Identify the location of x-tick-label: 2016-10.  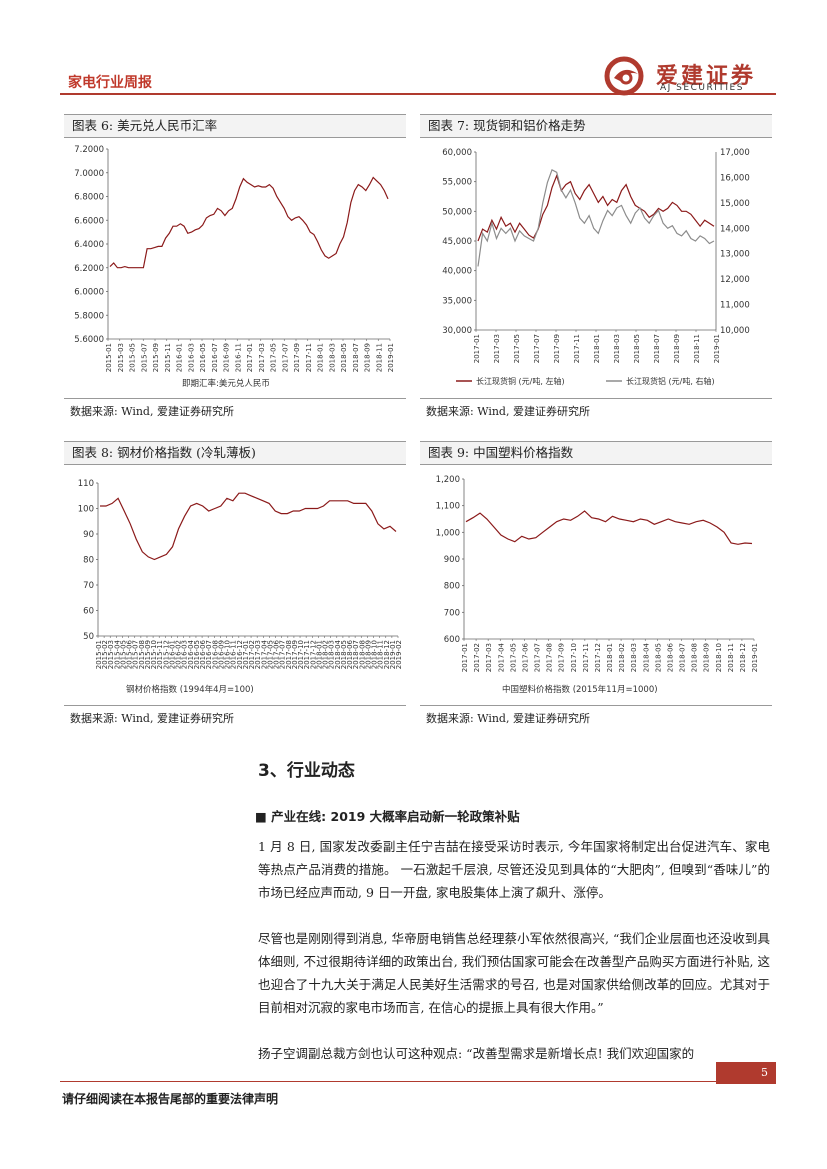
(228, 654).